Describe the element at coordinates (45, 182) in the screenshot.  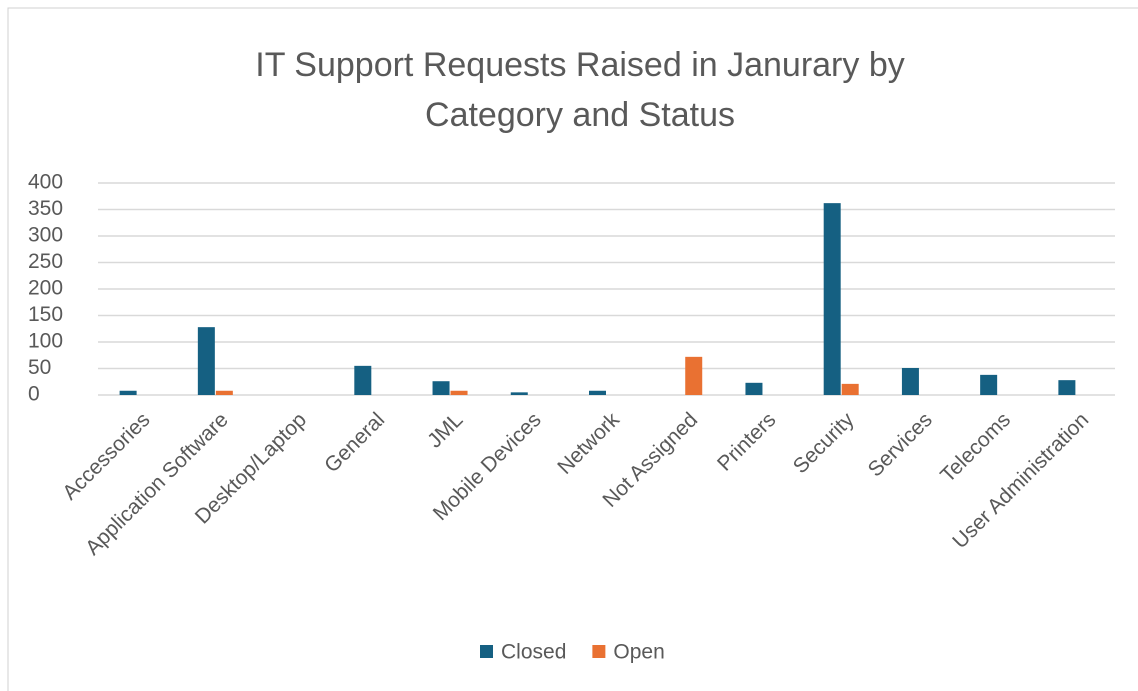
I see `y-tick-label: 400` at that location.